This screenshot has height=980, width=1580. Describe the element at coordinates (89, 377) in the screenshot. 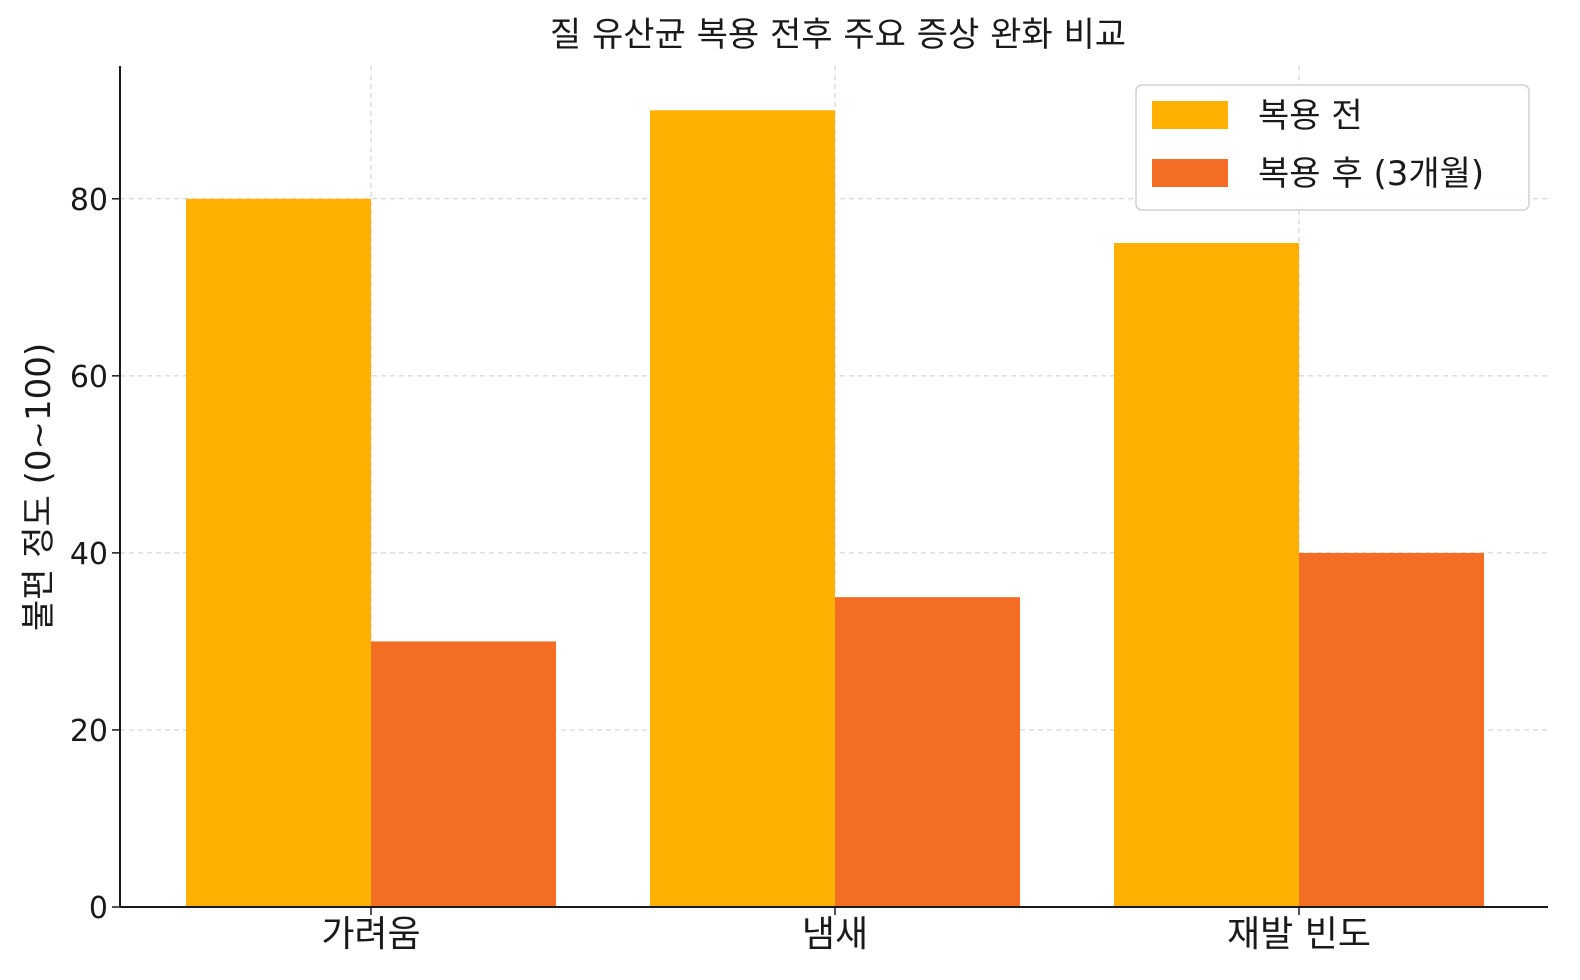

I see `y-tick-label: 60` at that location.